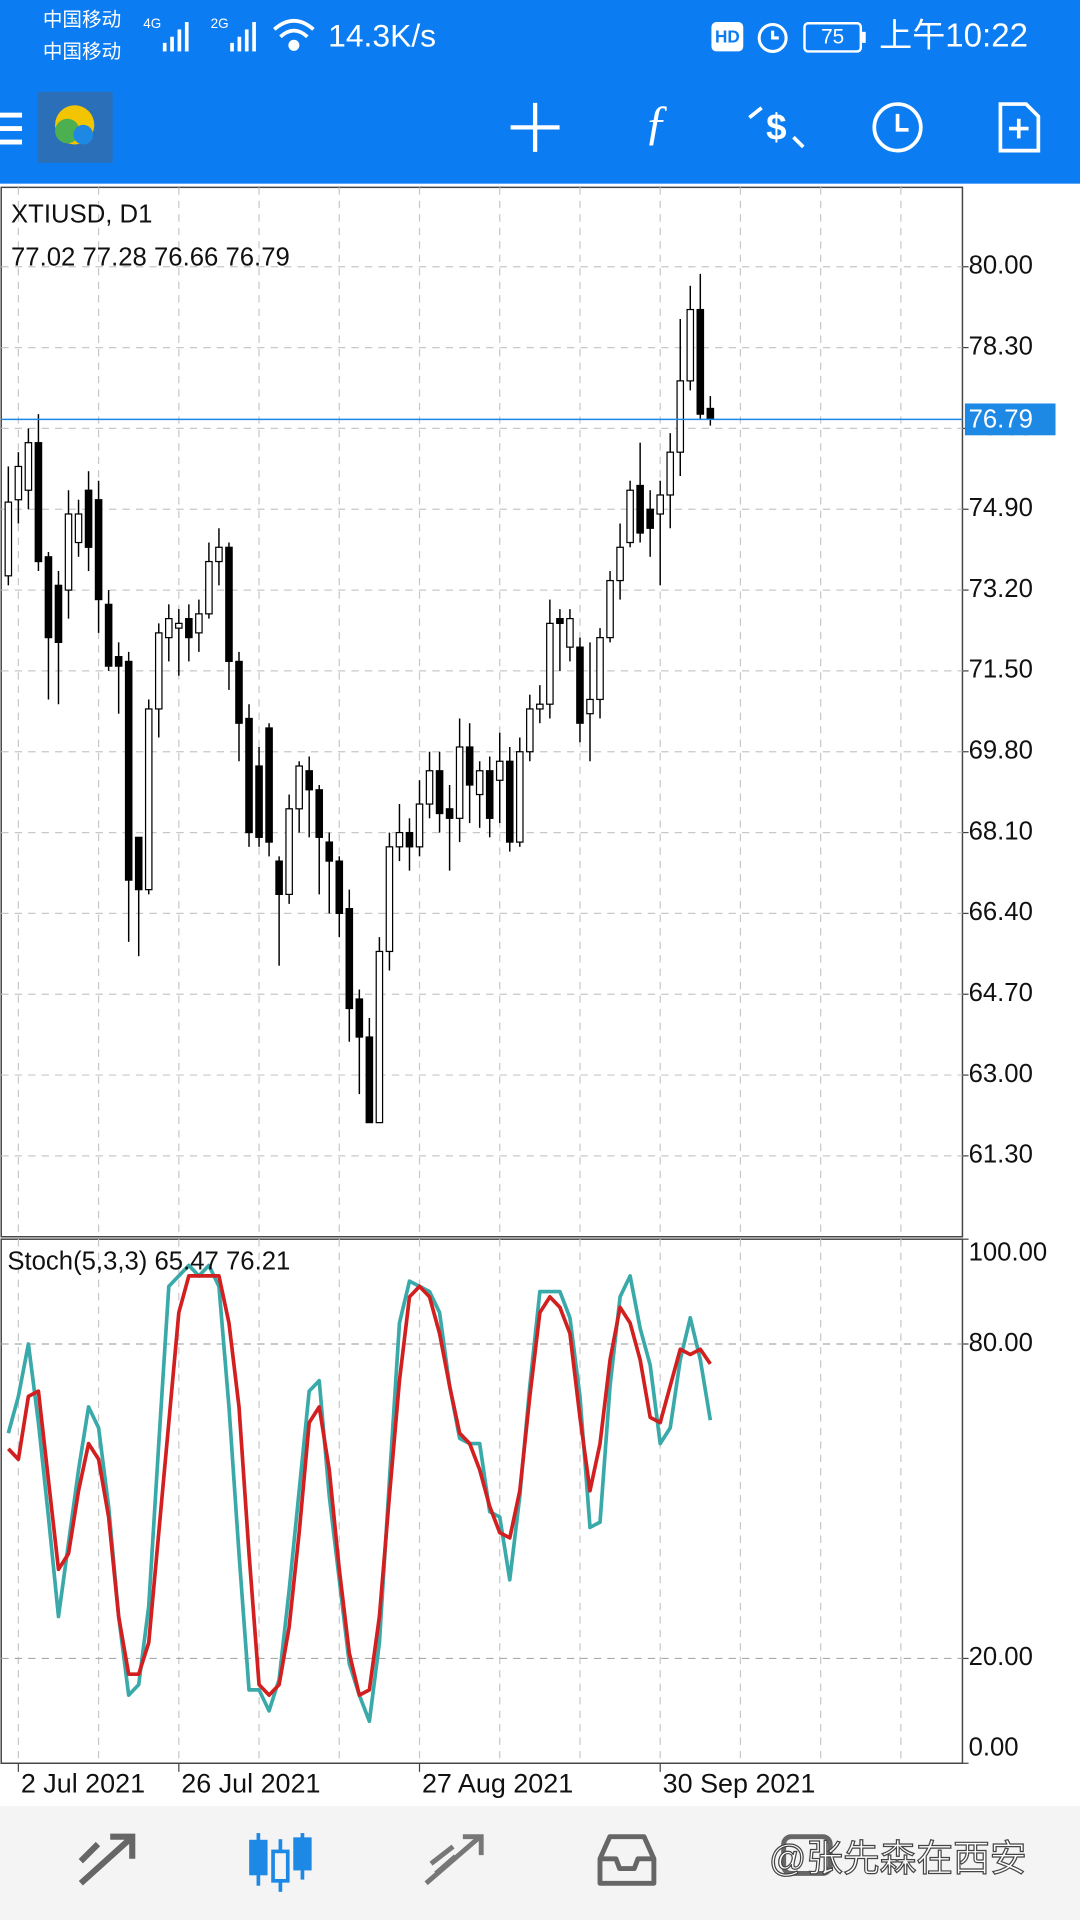  What do you see at coordinates (257, 257) in the screenshot?
I see `ohlc-close: 76.79` at bounding box center [257, 257].